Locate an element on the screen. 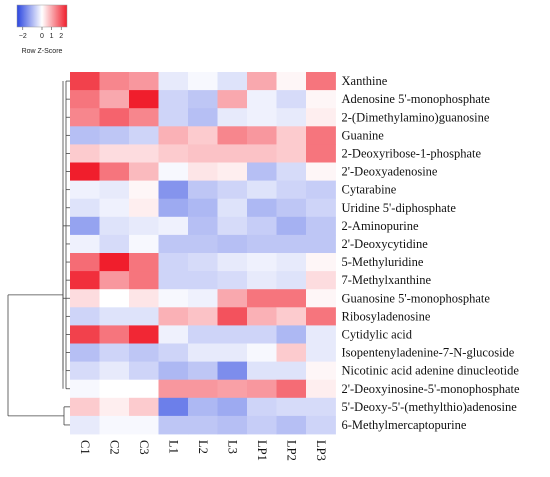  color-key-ticks: −2 0 1 2 is located at coordinates (41, 33).